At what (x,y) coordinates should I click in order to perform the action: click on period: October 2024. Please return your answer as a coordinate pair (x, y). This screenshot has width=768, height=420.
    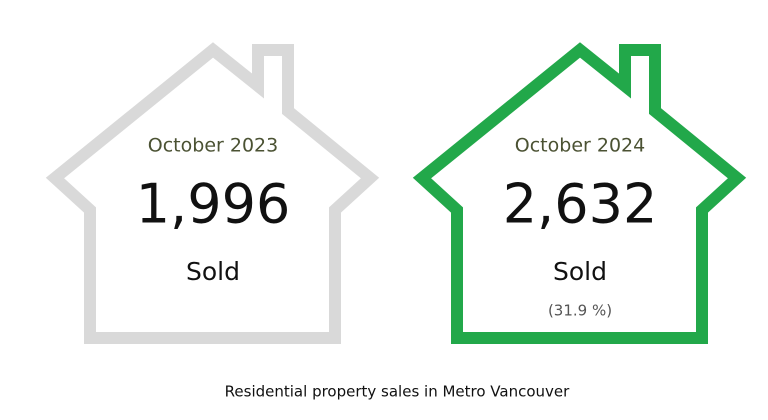
    Looking at the image, I should click on (580, 146).